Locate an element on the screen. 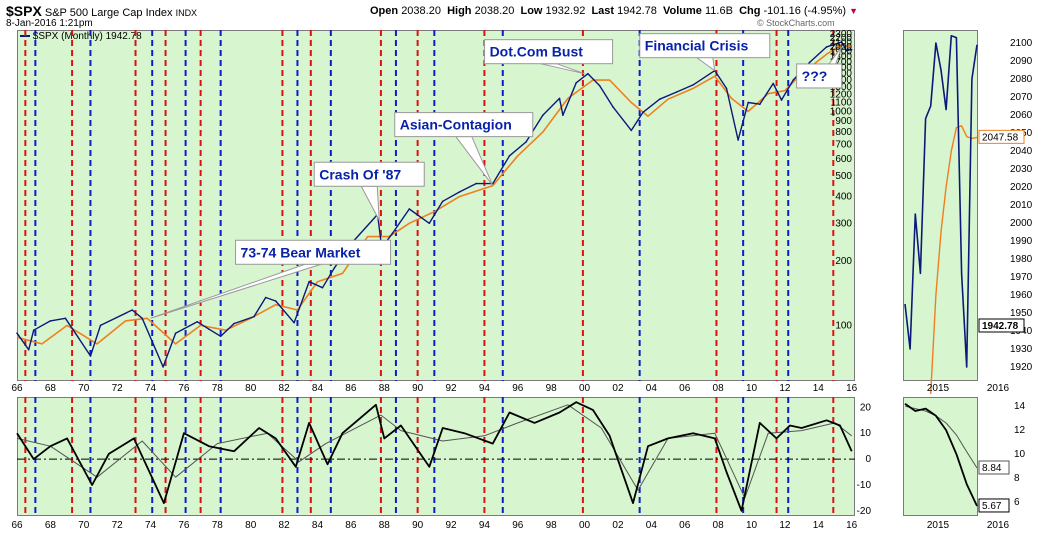 This screenshot has width=1050, height=534. zoom-osc-fast-line is located at coordinates (941, 455).